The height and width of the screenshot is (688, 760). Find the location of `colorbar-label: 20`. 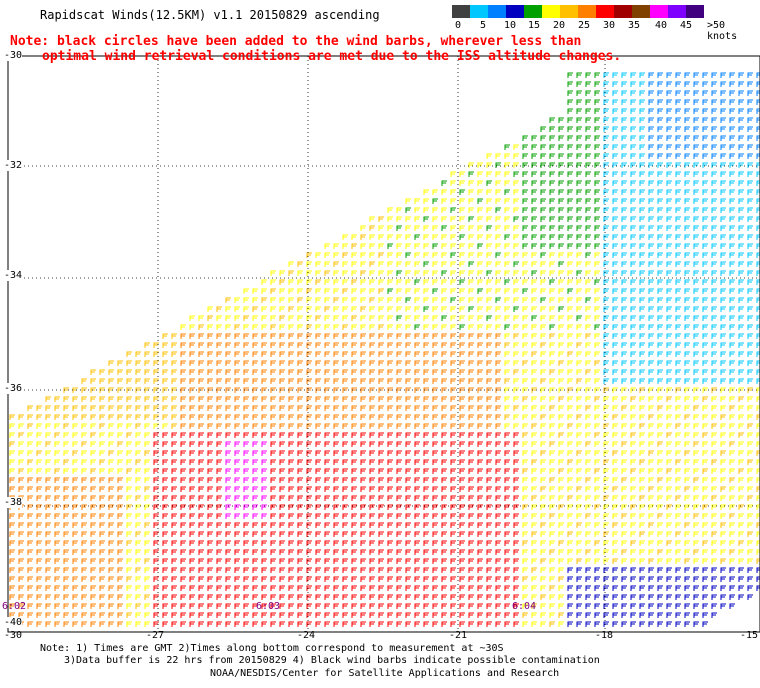

colorbar-label: 20 is located at coordinates (559, 25).